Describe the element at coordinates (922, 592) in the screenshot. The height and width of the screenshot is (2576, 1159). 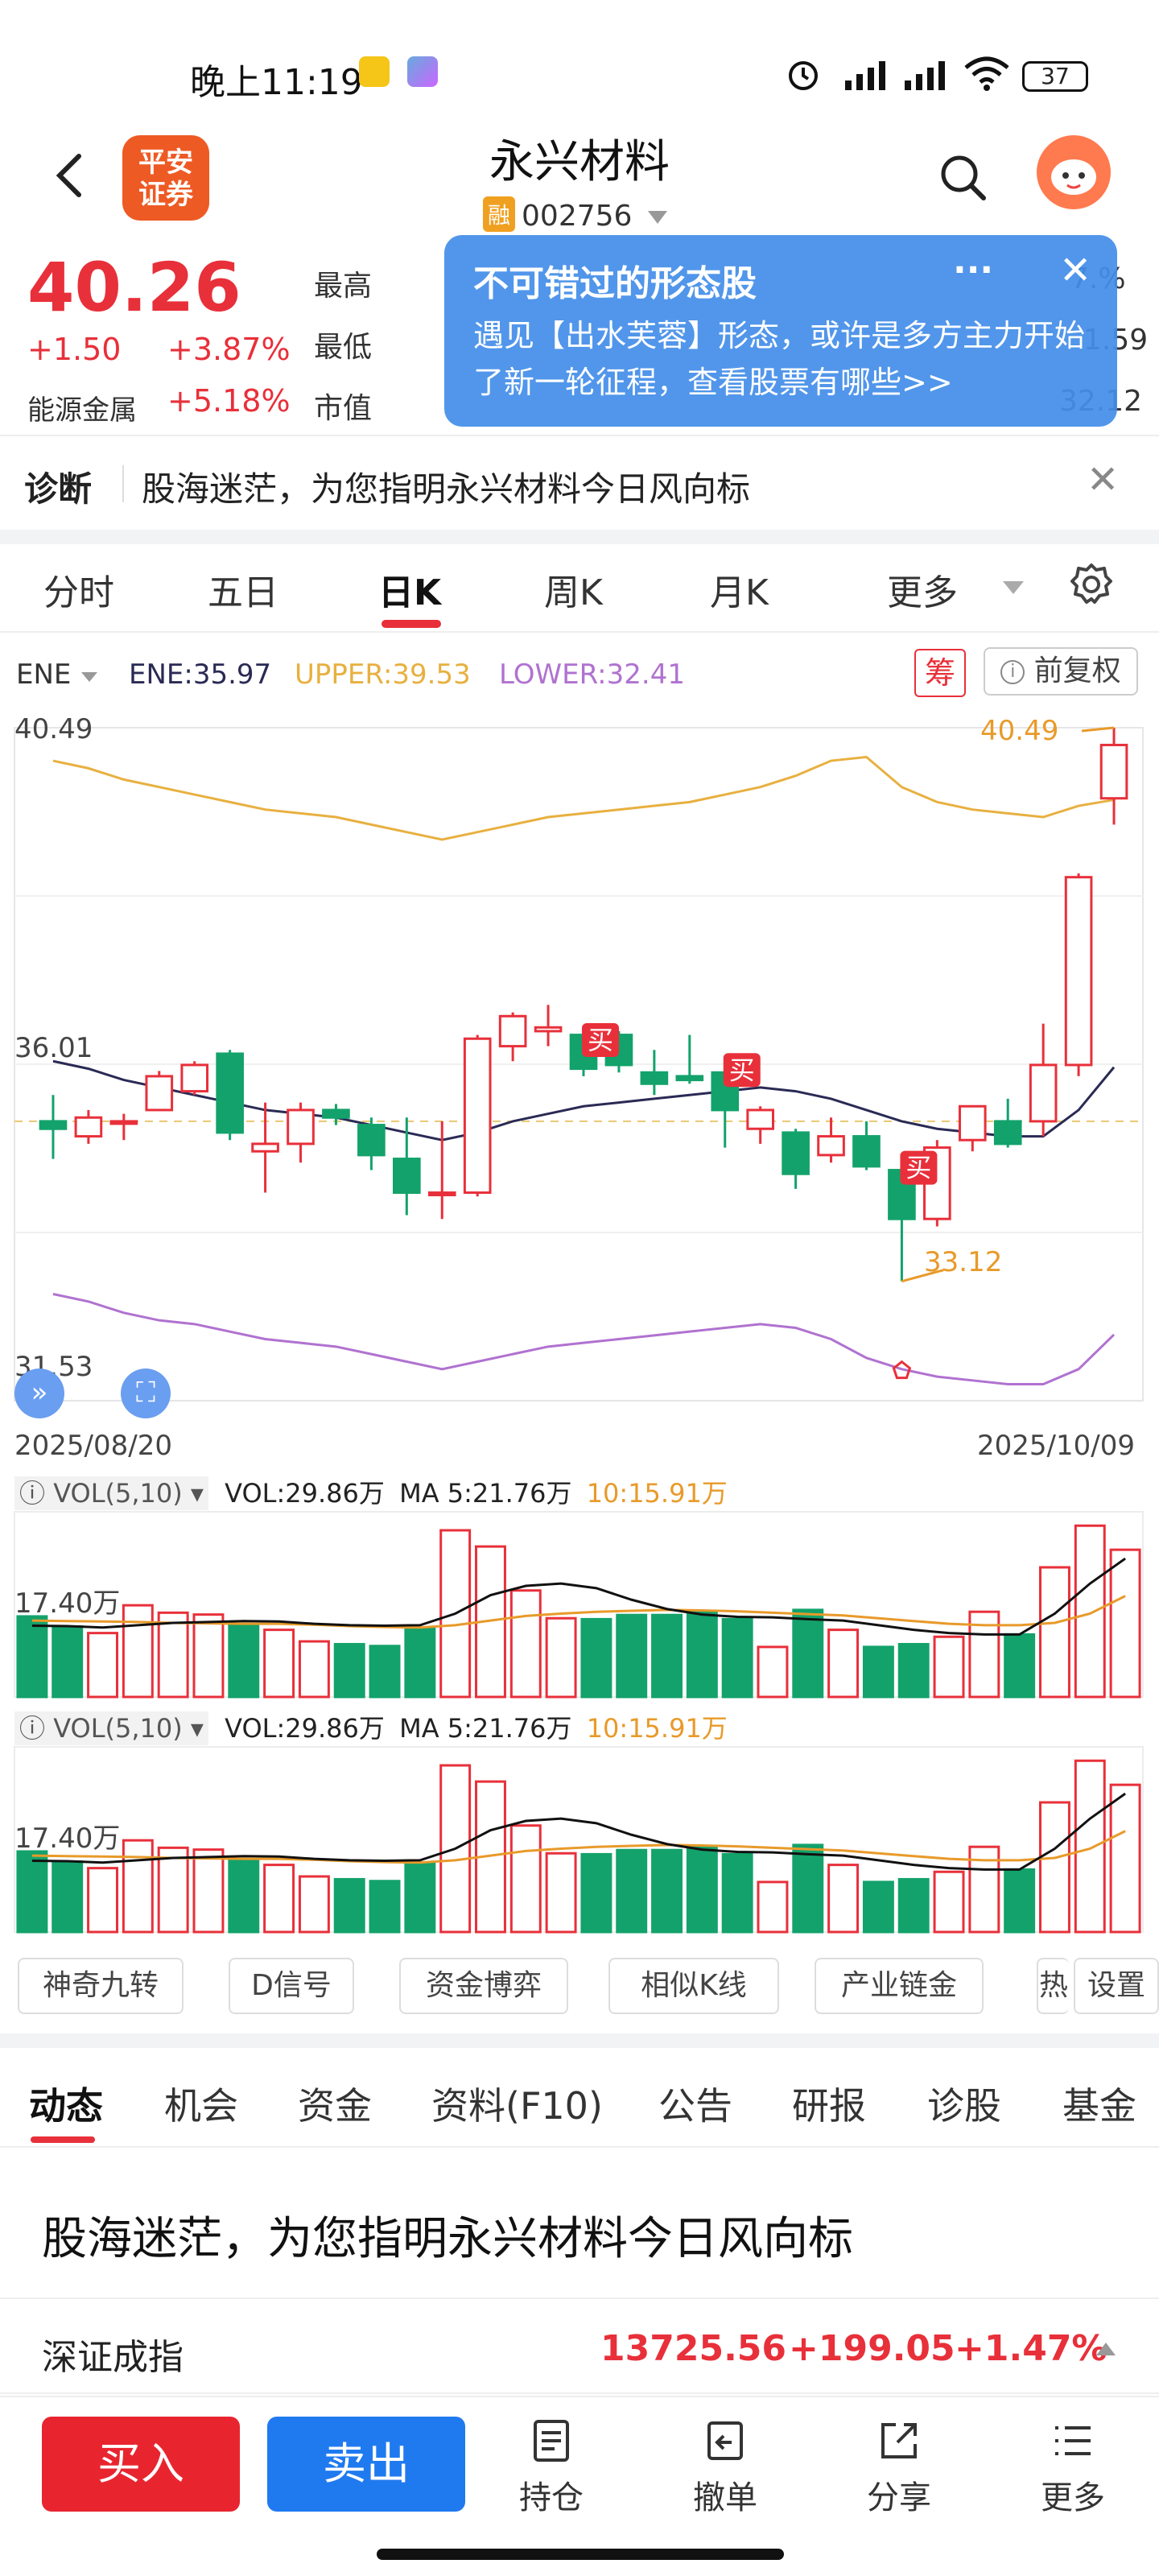
I see `tab-more: 更多` at that location.